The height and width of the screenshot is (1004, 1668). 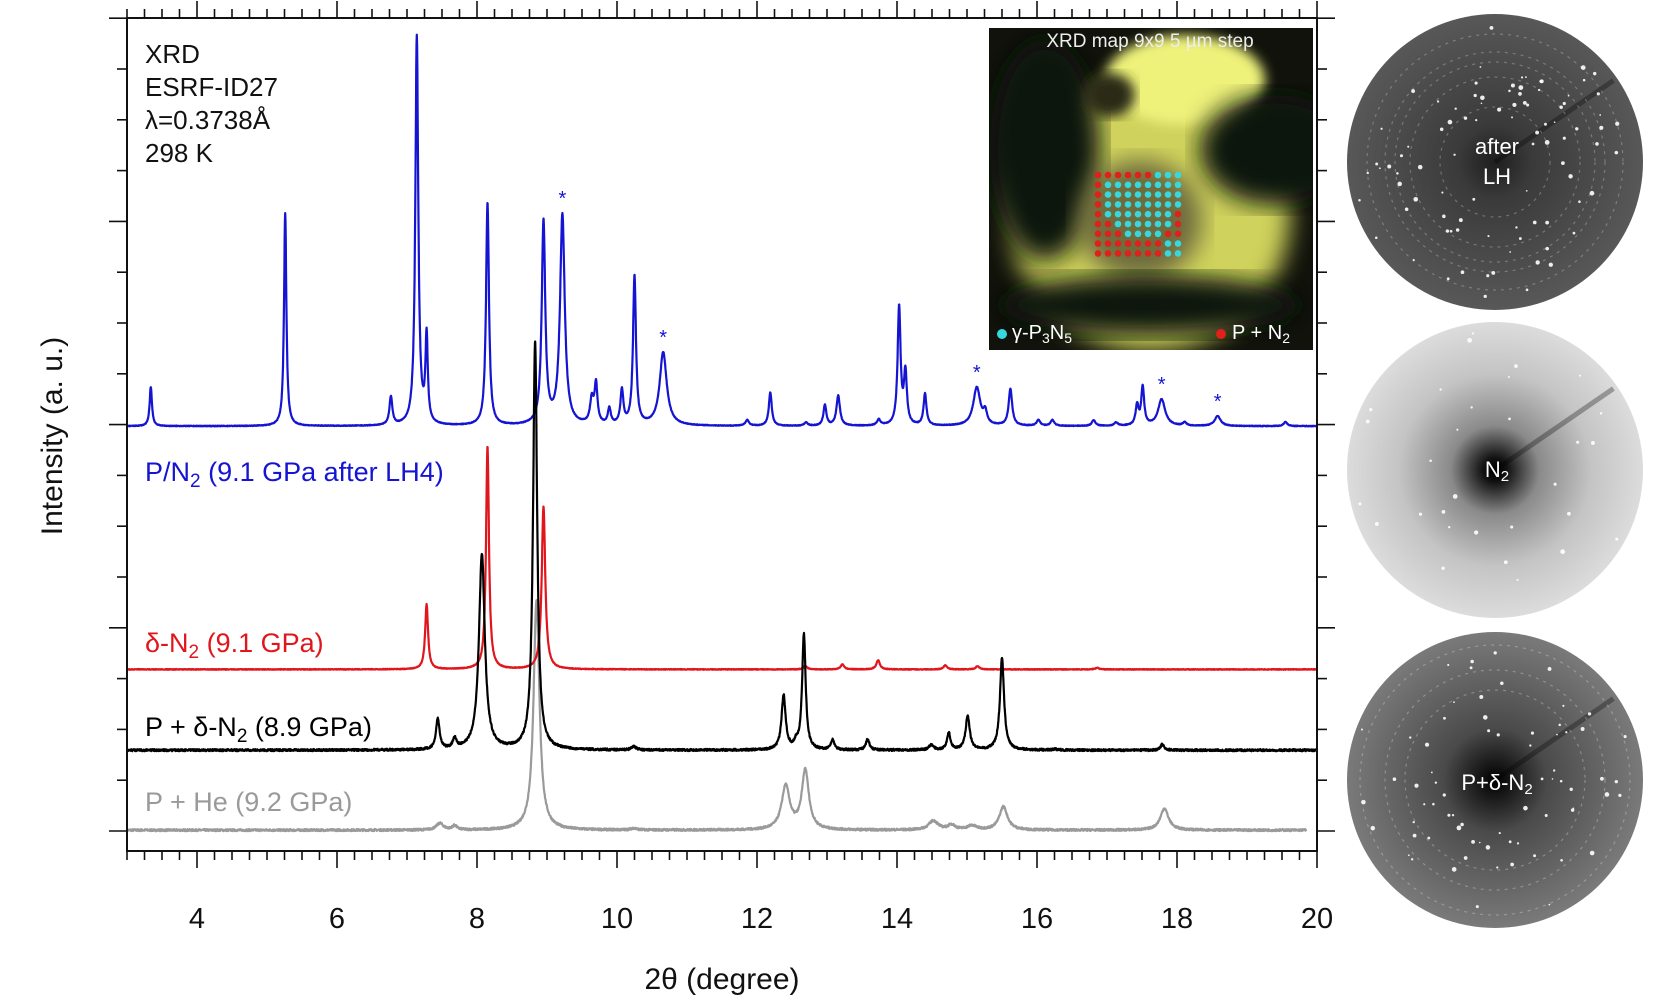 What do you see at coordinates (52, 436) in the screenshot?
I see `y-axis-label: Intensity (a. u.)` at bounding box center [52, 436].